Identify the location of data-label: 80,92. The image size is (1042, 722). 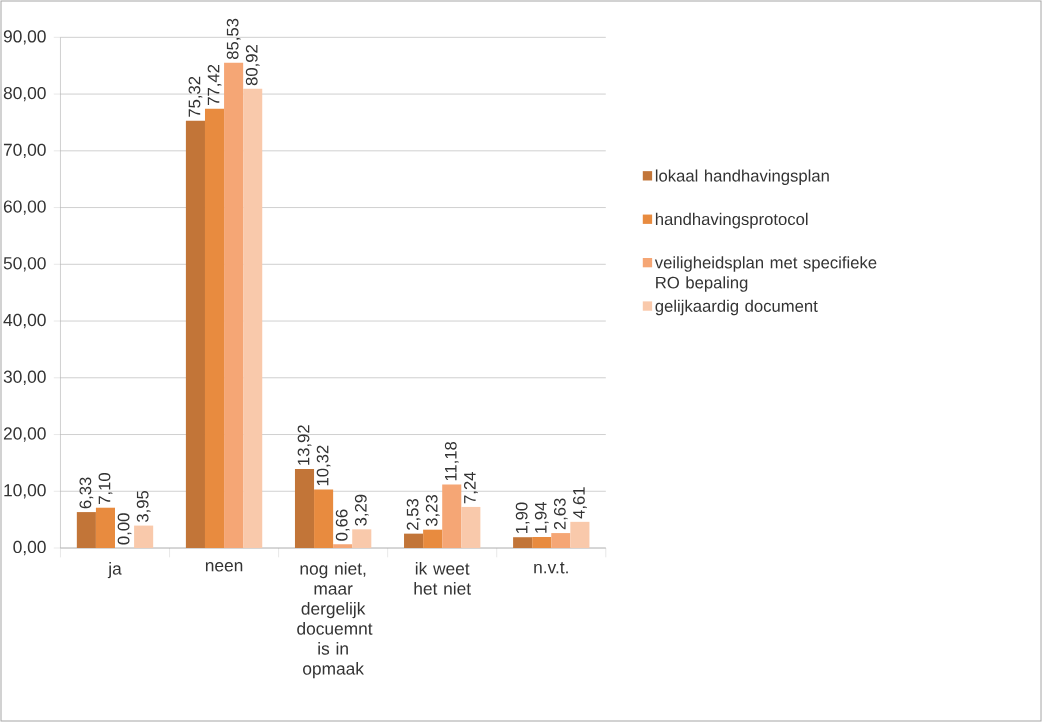
(252, 65).